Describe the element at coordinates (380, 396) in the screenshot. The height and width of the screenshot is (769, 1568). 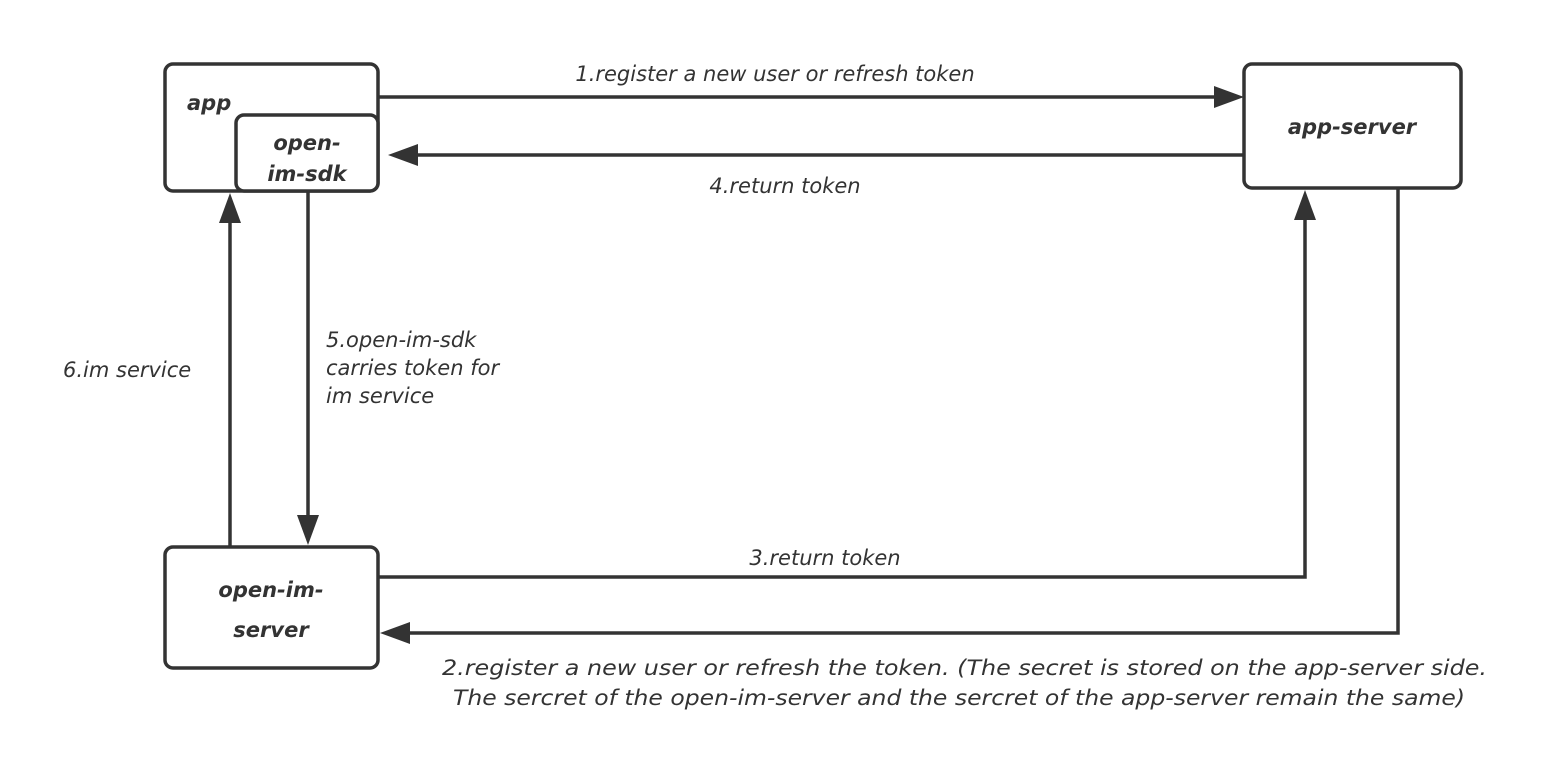
I see `edge-5-label-3: im service` at that location.